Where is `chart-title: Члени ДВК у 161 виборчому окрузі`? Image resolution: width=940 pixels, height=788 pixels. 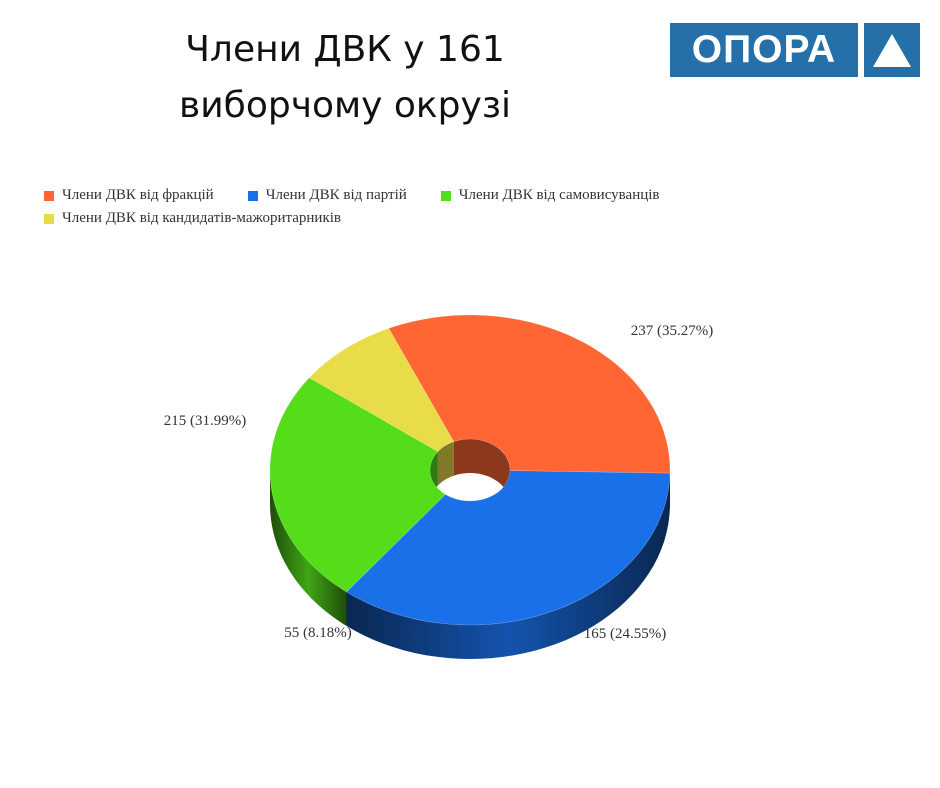 chart-title: Члени ДВК у 161 виборчому окрузі is located at coordinates (345, 77).